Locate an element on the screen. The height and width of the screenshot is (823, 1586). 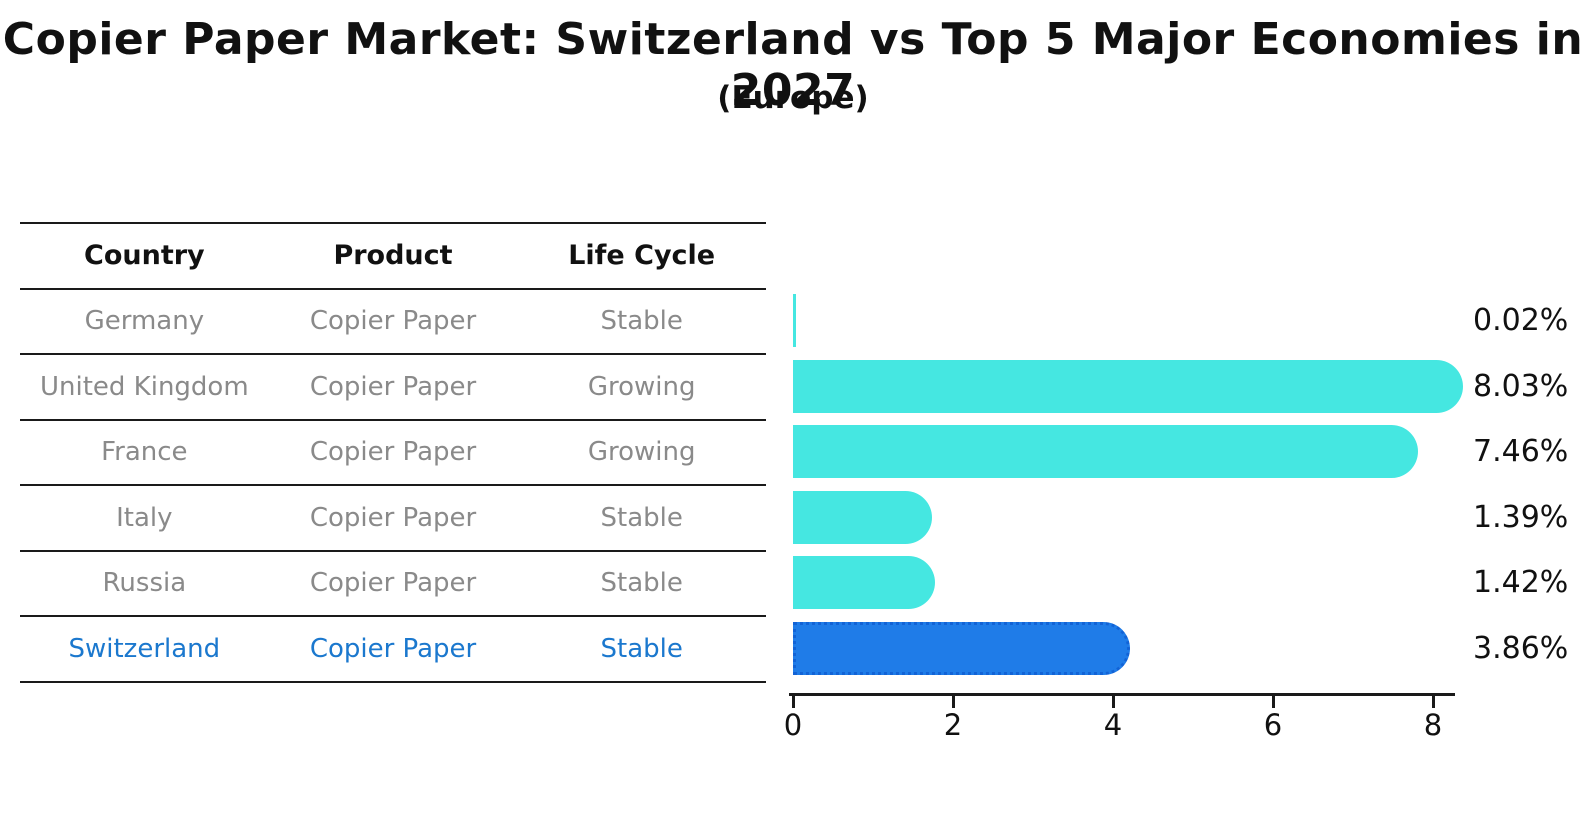
cell-country: Italy is located at coordinates (144, 517).